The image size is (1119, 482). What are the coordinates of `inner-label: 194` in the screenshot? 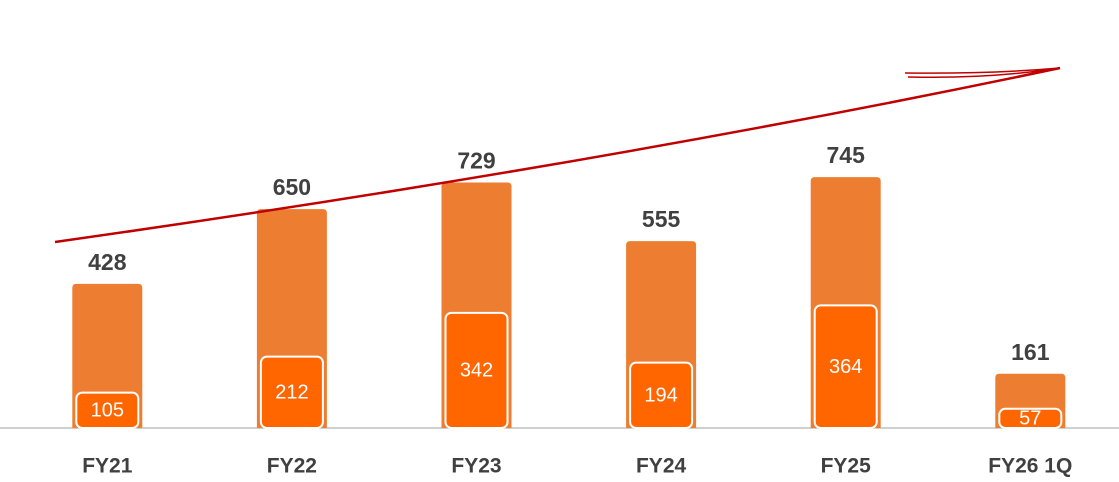 It's located at (660, 396).